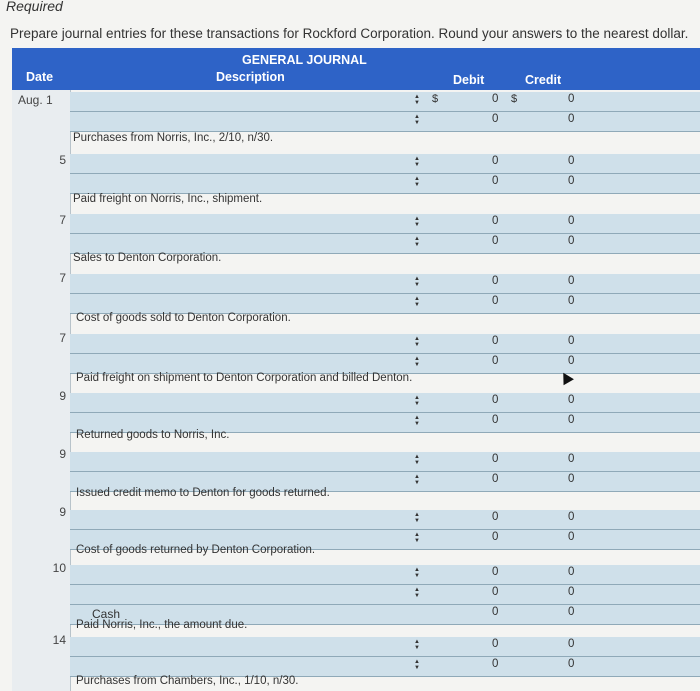 The image size is (700, 691). I want to click on entry-date: 5, so click(62, 160).